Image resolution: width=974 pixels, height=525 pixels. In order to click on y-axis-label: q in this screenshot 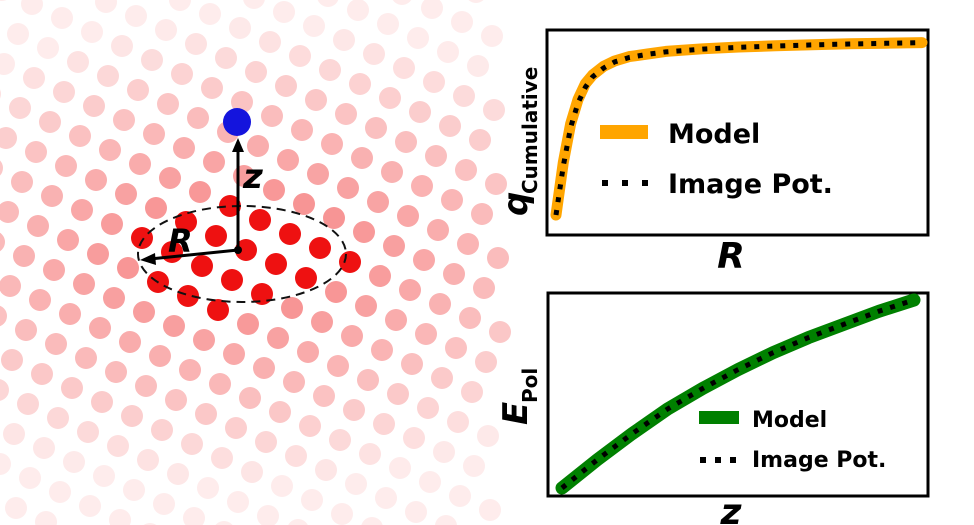, I will do `click(516, 204)`.